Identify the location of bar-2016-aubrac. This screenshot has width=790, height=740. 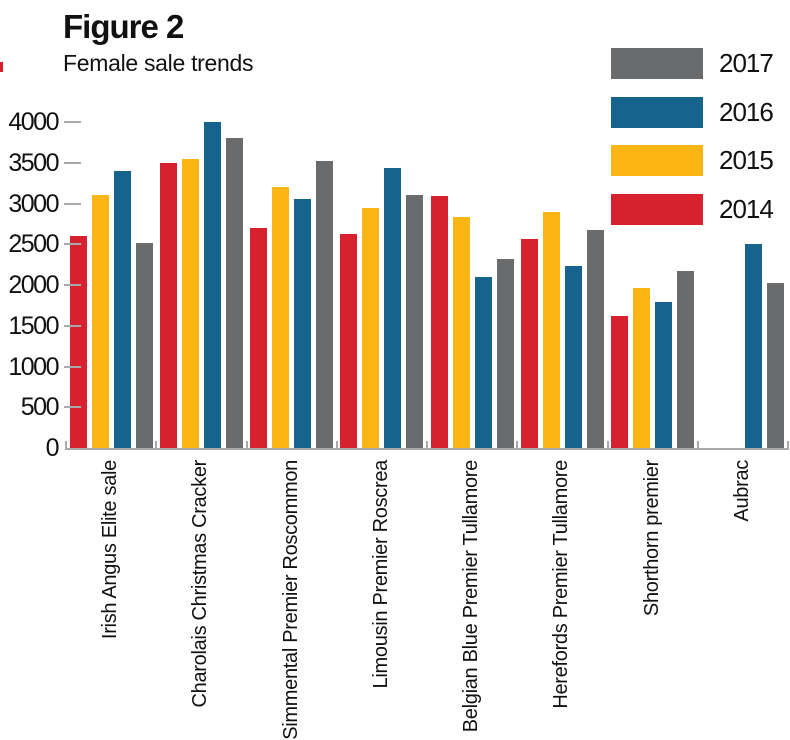
(754, 346).